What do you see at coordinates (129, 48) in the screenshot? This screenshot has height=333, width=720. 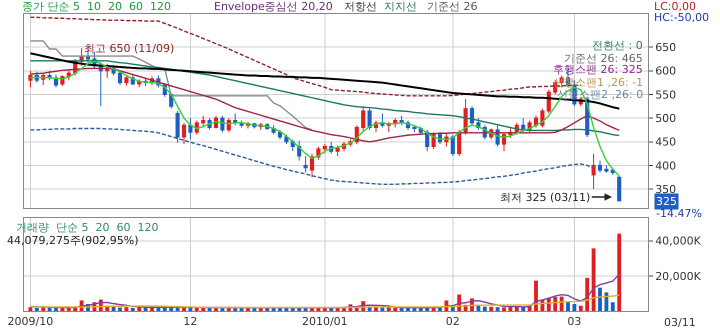 I see `annotation: 최고 650 (11/09)` at bounding box center [129, 48].